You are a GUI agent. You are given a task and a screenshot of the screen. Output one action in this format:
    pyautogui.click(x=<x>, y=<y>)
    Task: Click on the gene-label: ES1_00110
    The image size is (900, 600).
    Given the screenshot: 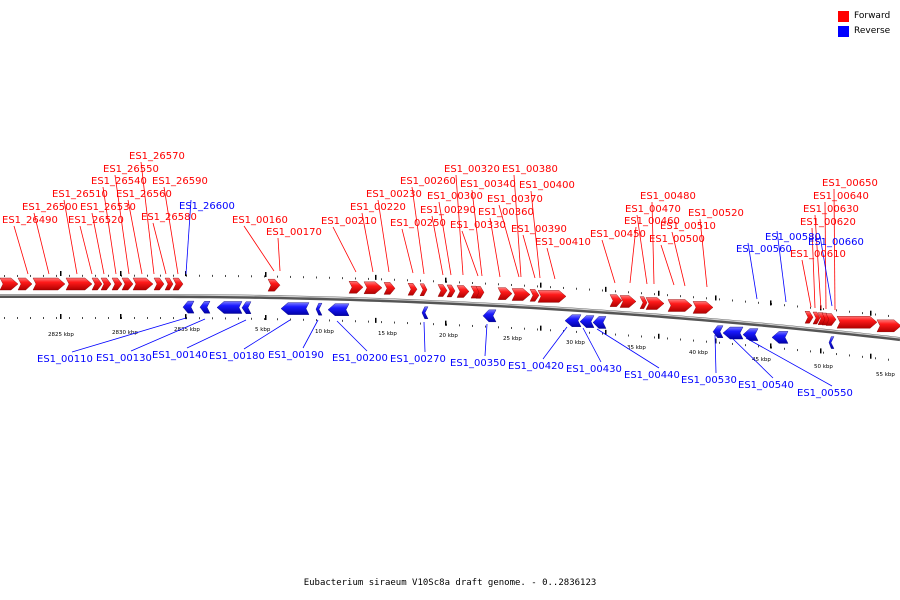 What is the action you would take?
    pyautogui.click(x=65, y=359)
    